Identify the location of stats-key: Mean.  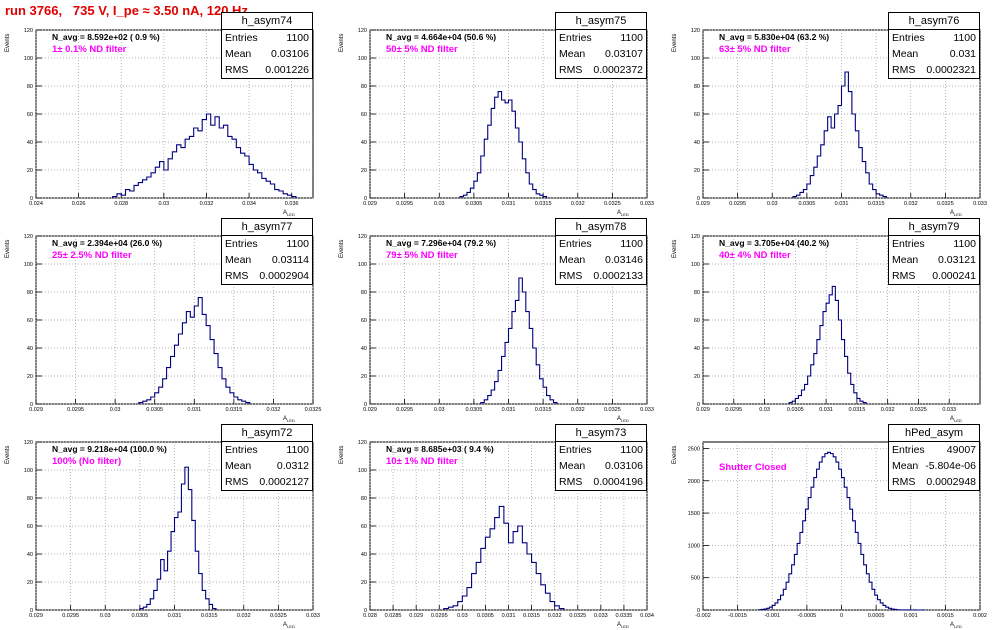
(238, 466).